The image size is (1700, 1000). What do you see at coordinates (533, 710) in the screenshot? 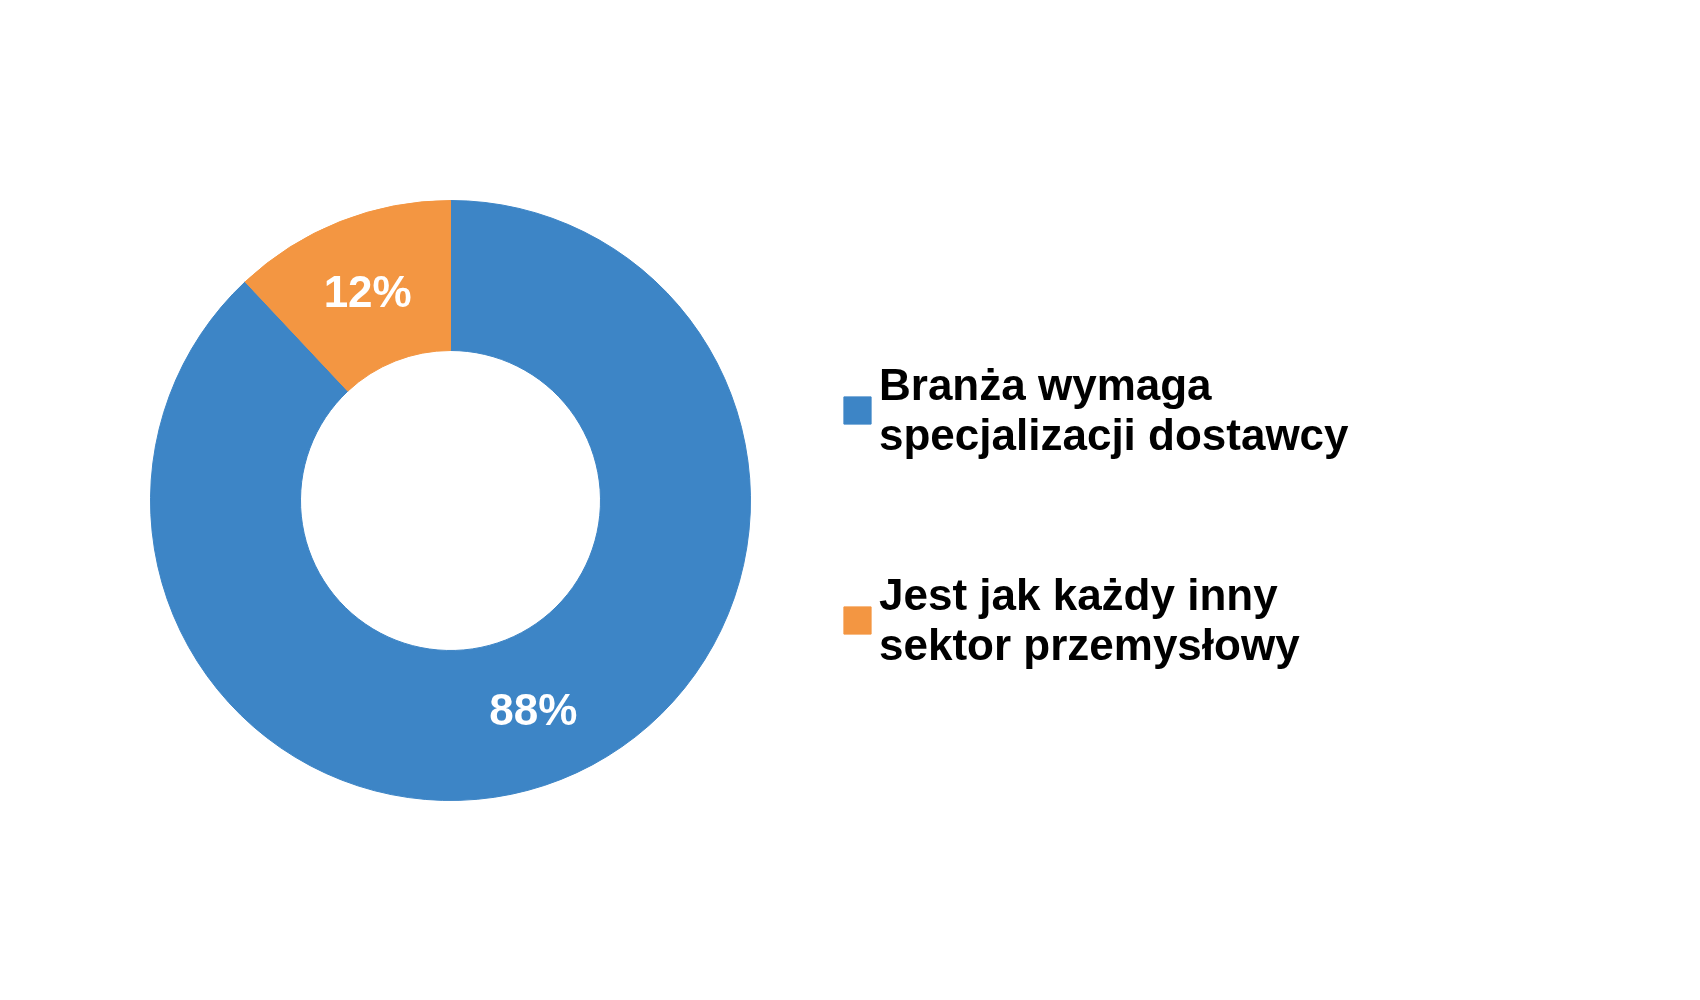
I see `data-label: 88%` at bounding box center [533, 710].